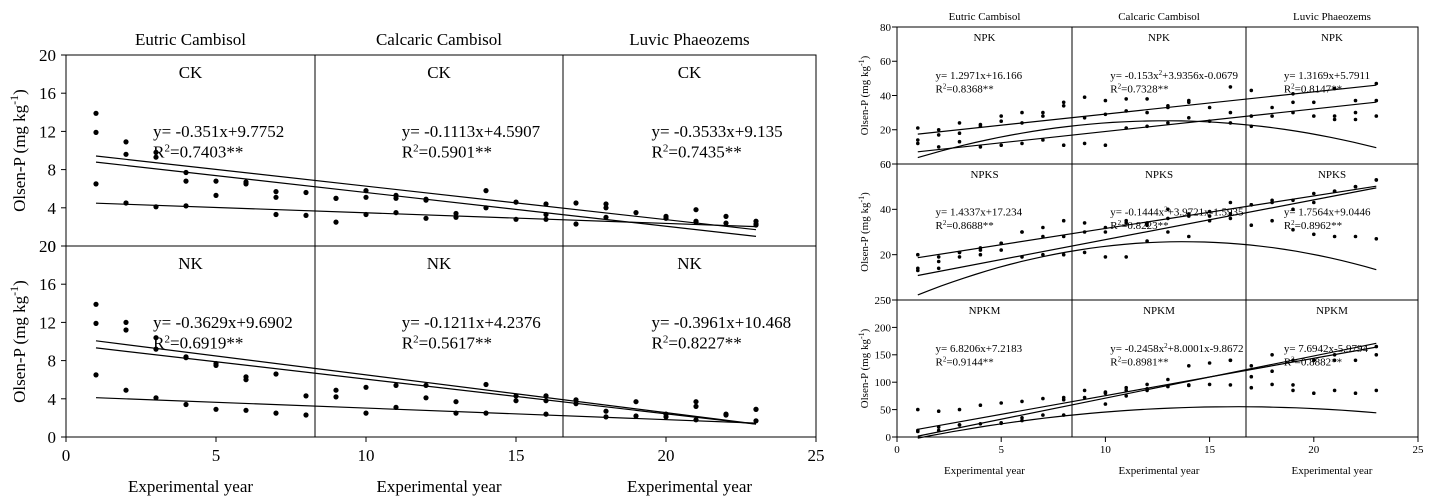 This screenshot has height=498, width=1444. Describe the element at coordinates (1313, 88) in the screenshot. I see `r-squared: R2=0.8147**` at that location.